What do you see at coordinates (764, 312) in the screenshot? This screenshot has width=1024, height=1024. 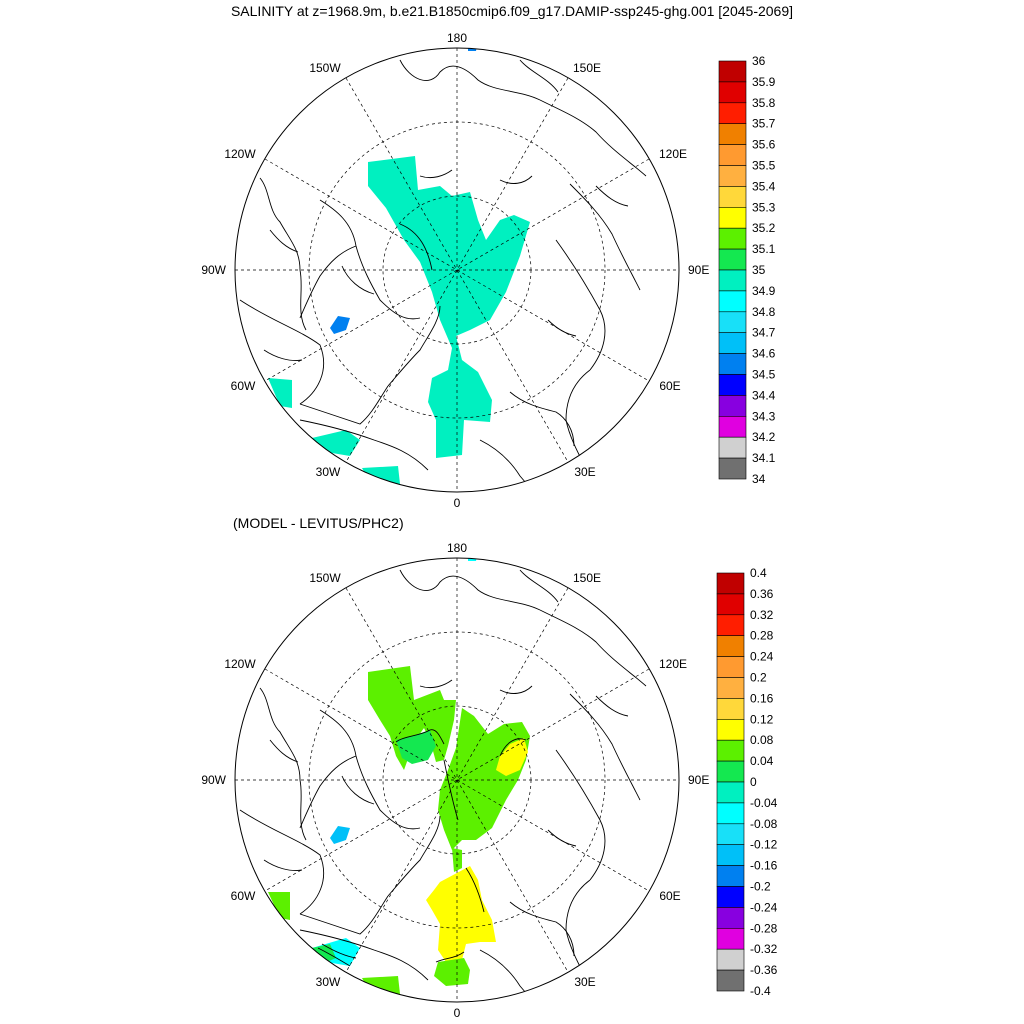 I see `colorbar-salinity-label-12: 34.8` at bounding box center [764, 312].